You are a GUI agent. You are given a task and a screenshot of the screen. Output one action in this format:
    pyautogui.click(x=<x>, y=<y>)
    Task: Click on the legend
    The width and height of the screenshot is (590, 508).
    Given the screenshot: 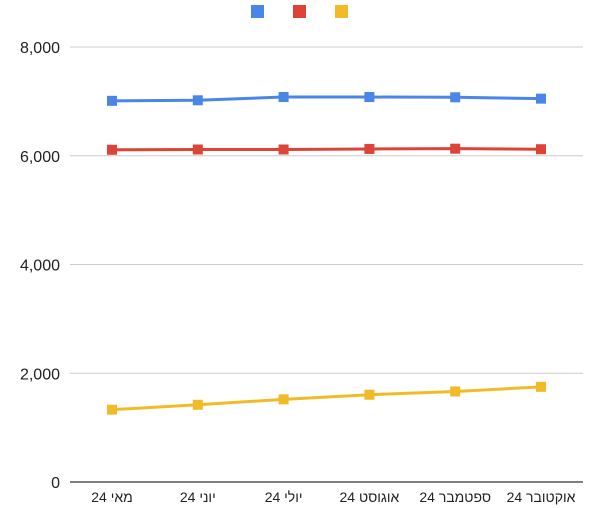 What is the action you would take?
    pyautogui.click(x=299, y=11)
    